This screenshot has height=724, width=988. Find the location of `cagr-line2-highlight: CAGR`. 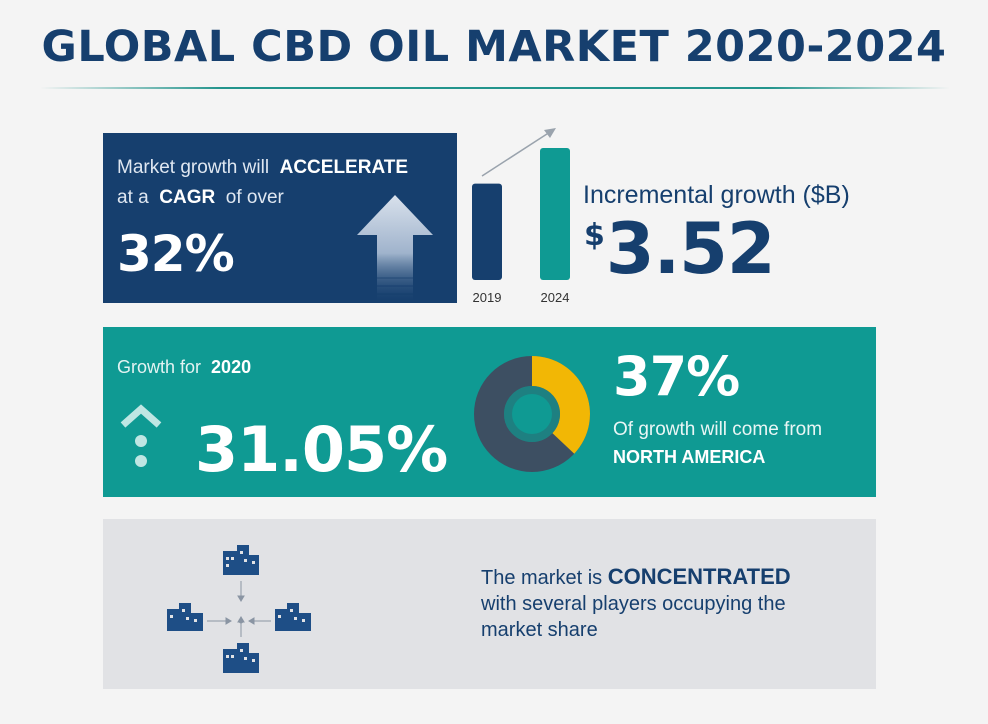

cagr-line2-highlight: CAGR is located at coordinates (187, 197).